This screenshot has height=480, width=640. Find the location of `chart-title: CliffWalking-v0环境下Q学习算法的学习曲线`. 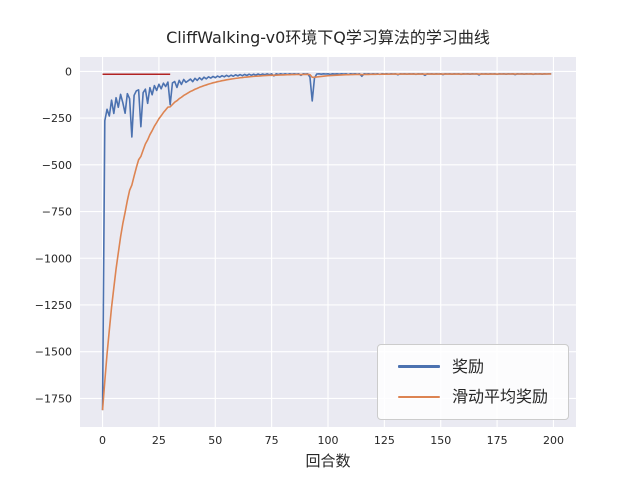

chart-title: CliffWalking-v0环境下Q学习算法的学习曲线 is located at coordinates (328, 37).